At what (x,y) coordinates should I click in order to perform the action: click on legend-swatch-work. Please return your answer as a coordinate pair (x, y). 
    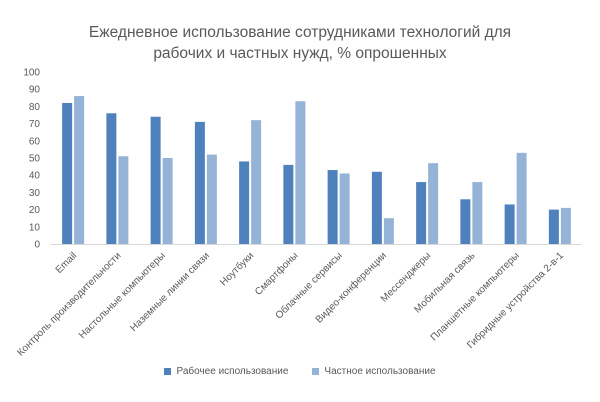
    Looking at the image, I should click on (168, 371).